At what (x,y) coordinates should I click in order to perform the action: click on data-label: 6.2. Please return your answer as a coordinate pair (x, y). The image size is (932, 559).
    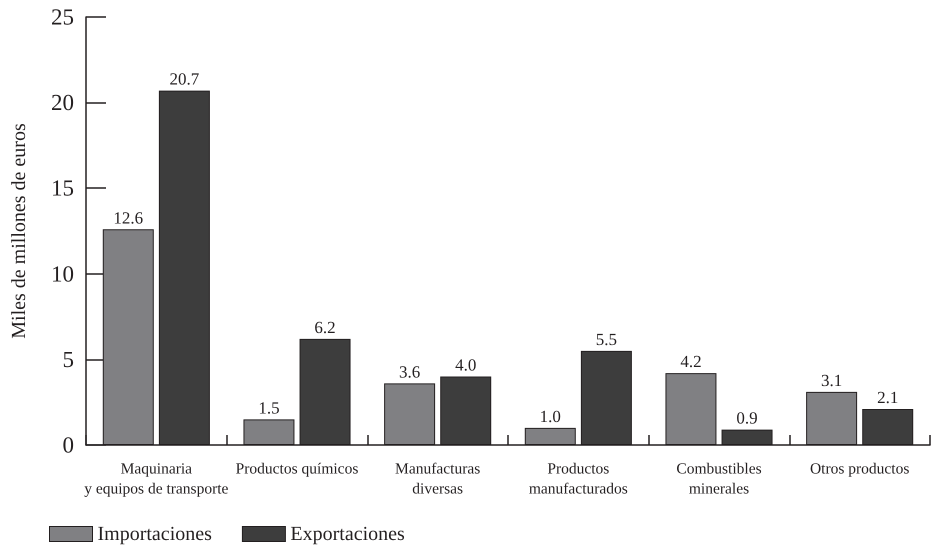
    Looking at the image, I should click on (325, 327).